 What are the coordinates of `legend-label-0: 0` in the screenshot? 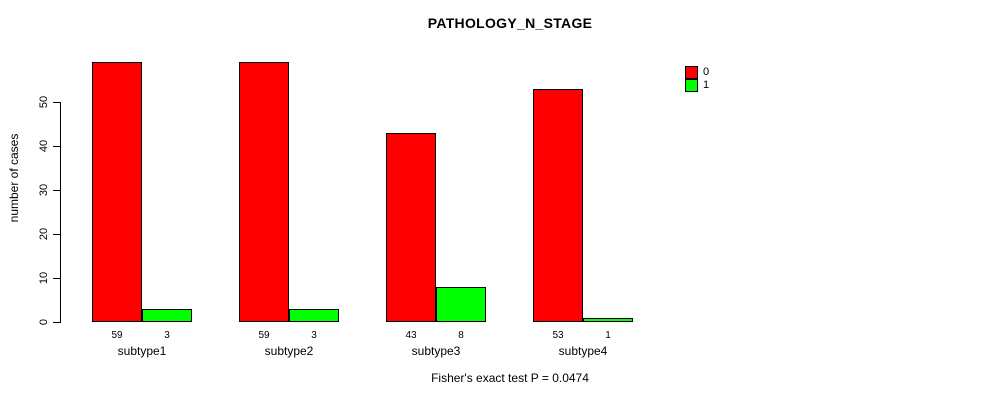 It's located at (706, 72).